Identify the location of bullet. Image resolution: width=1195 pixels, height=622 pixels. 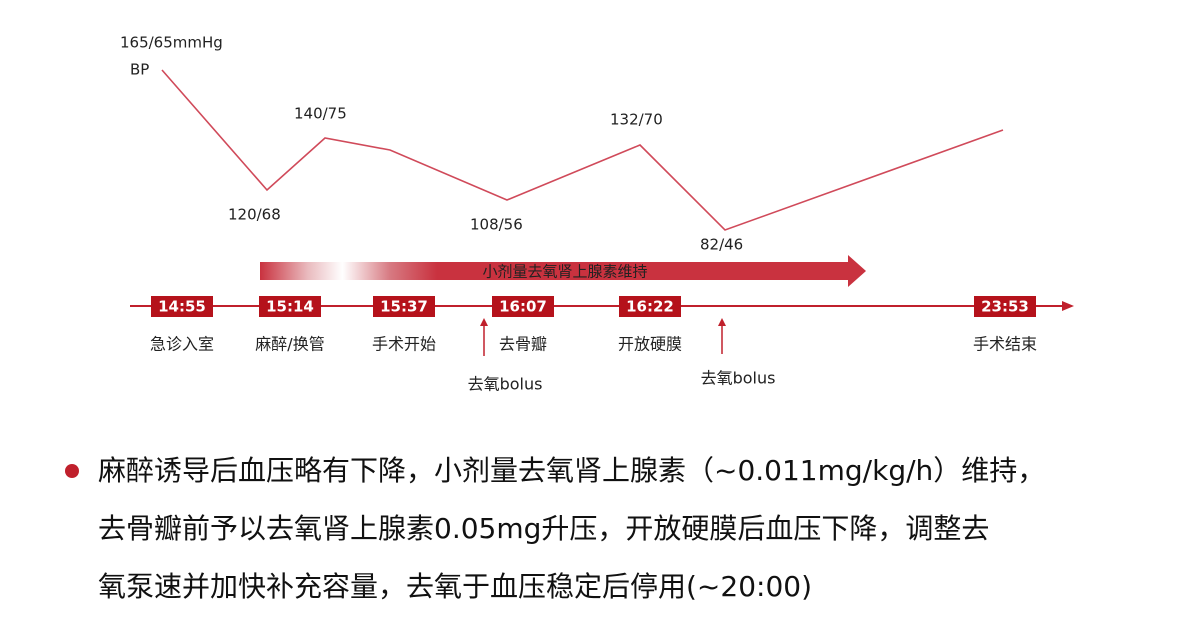
(72, 471).